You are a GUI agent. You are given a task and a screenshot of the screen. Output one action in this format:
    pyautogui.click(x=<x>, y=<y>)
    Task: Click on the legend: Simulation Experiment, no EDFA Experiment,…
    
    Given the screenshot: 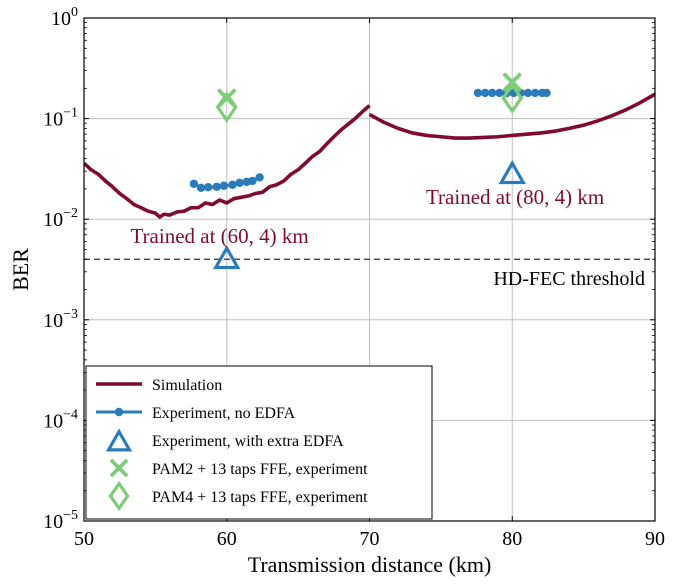 What is the action you would take?
    pyautogui.click(x=259, y=442)
    